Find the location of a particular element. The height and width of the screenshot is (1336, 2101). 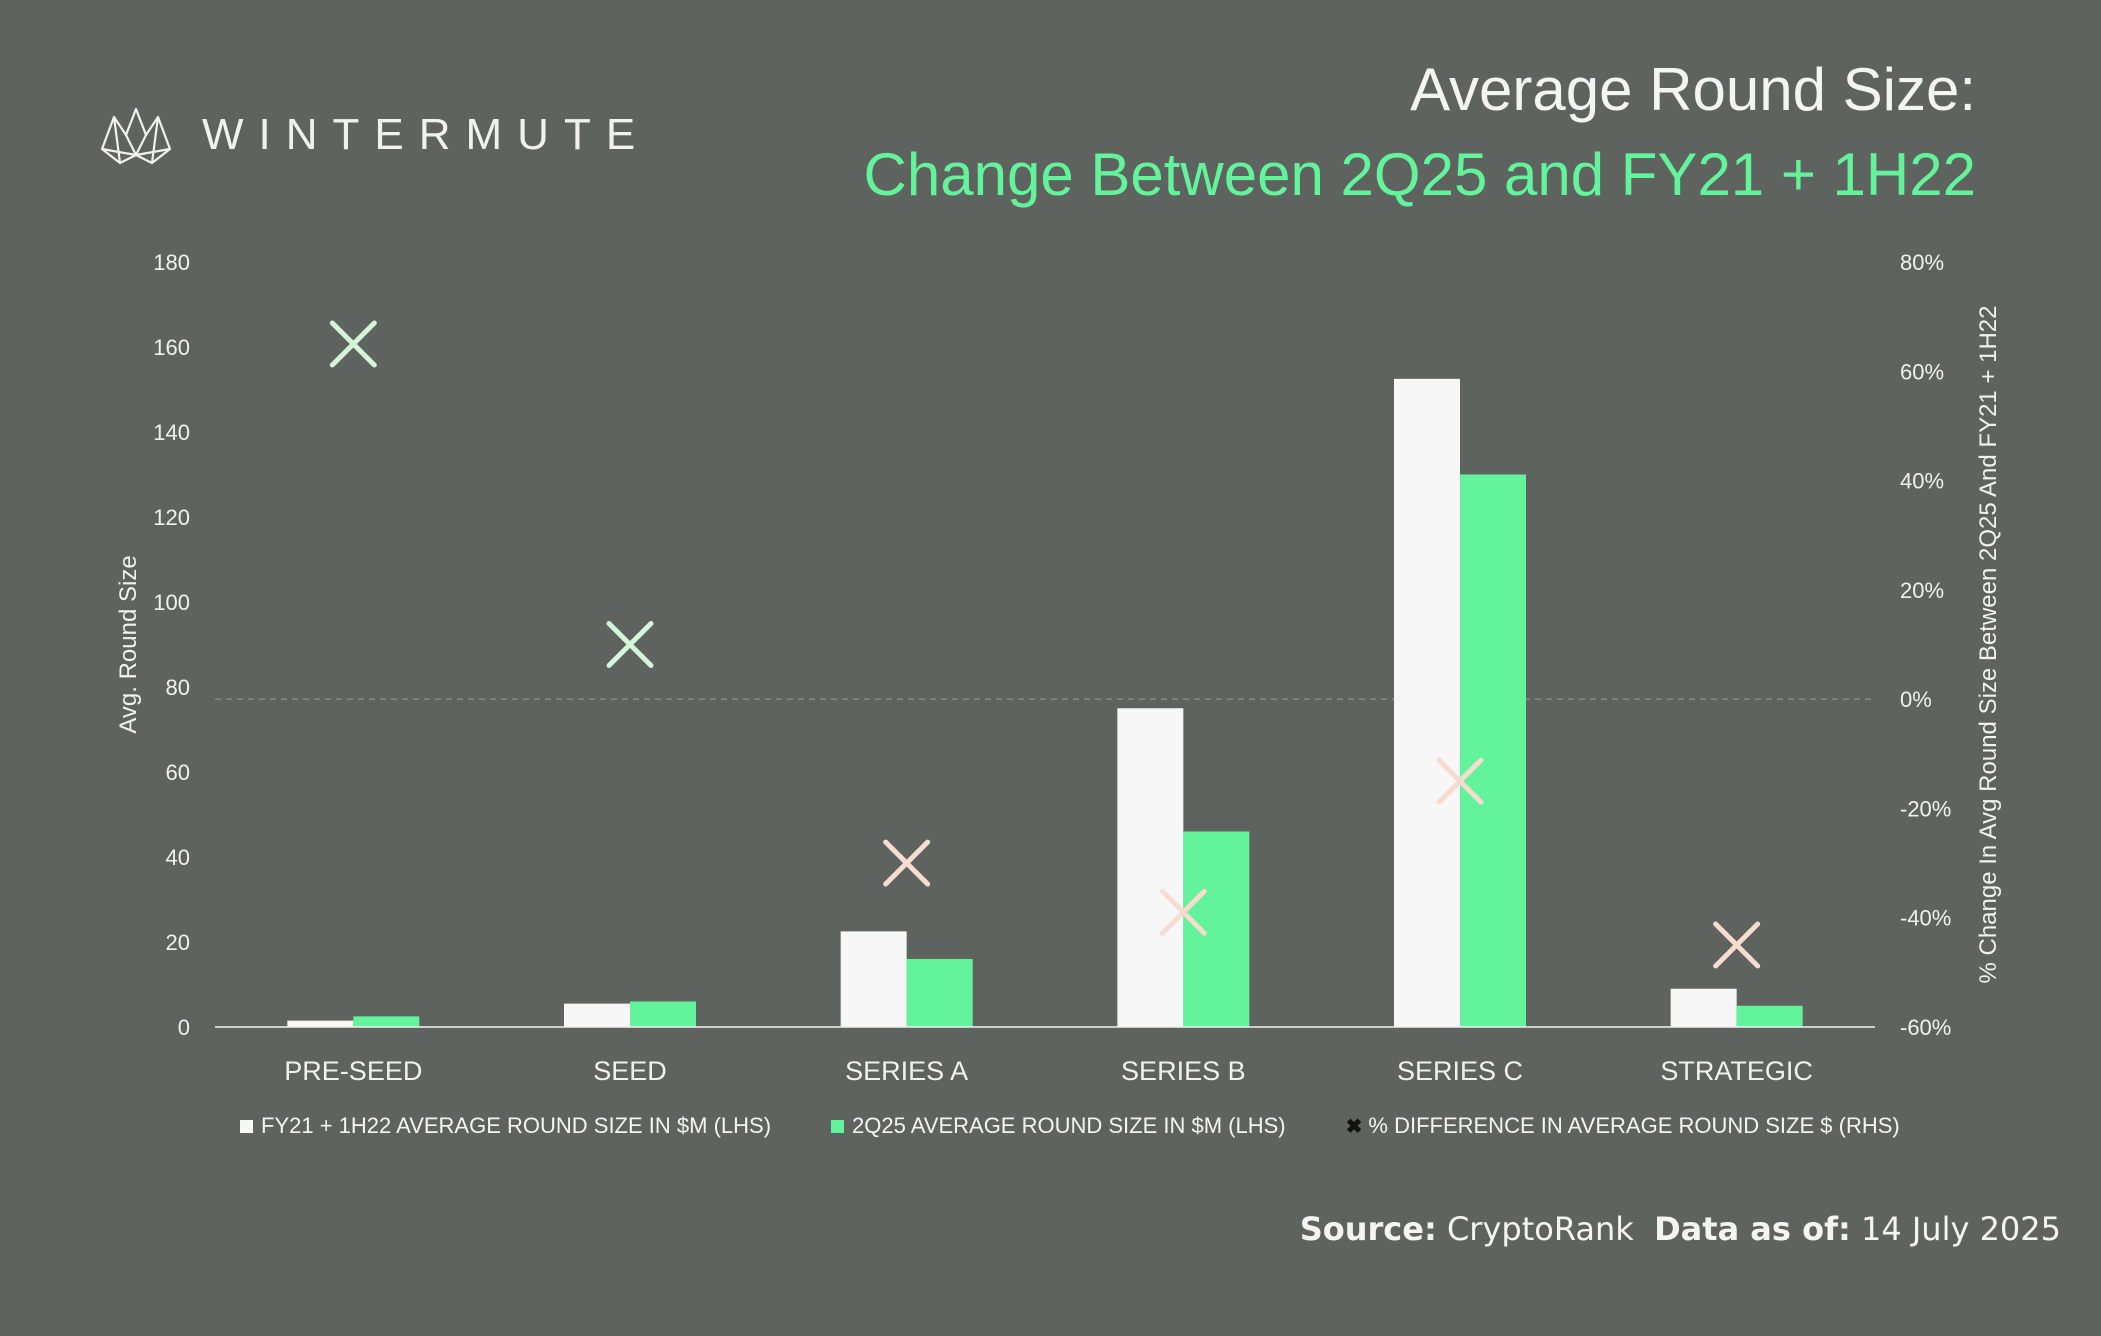

y-tick-right: 0% is located at coordinates (1916, 699).